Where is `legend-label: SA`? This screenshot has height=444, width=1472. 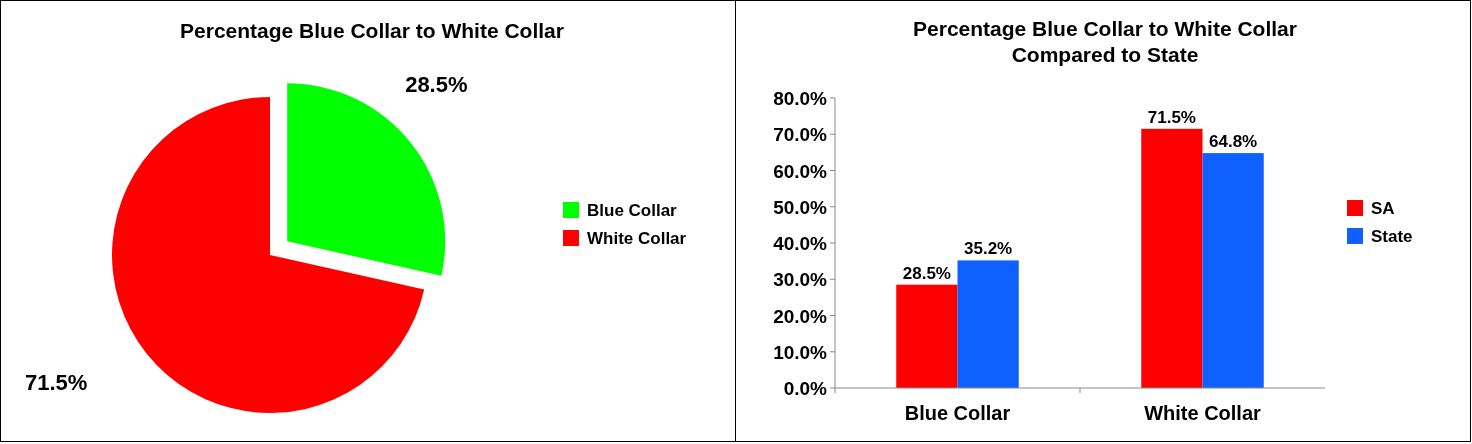 legend-label: SA is located at coordinates (1383, 208).